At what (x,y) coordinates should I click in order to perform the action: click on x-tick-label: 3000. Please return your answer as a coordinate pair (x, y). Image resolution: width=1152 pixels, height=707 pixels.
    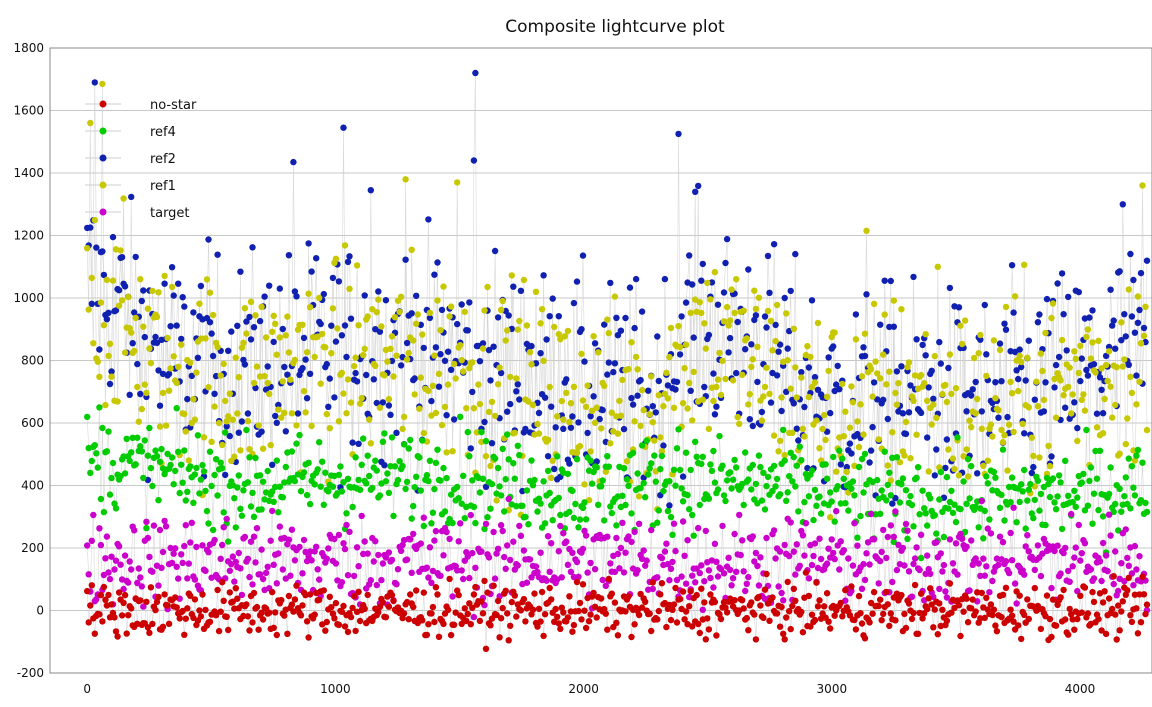
    Looking at the image, I should click on (832, 689).